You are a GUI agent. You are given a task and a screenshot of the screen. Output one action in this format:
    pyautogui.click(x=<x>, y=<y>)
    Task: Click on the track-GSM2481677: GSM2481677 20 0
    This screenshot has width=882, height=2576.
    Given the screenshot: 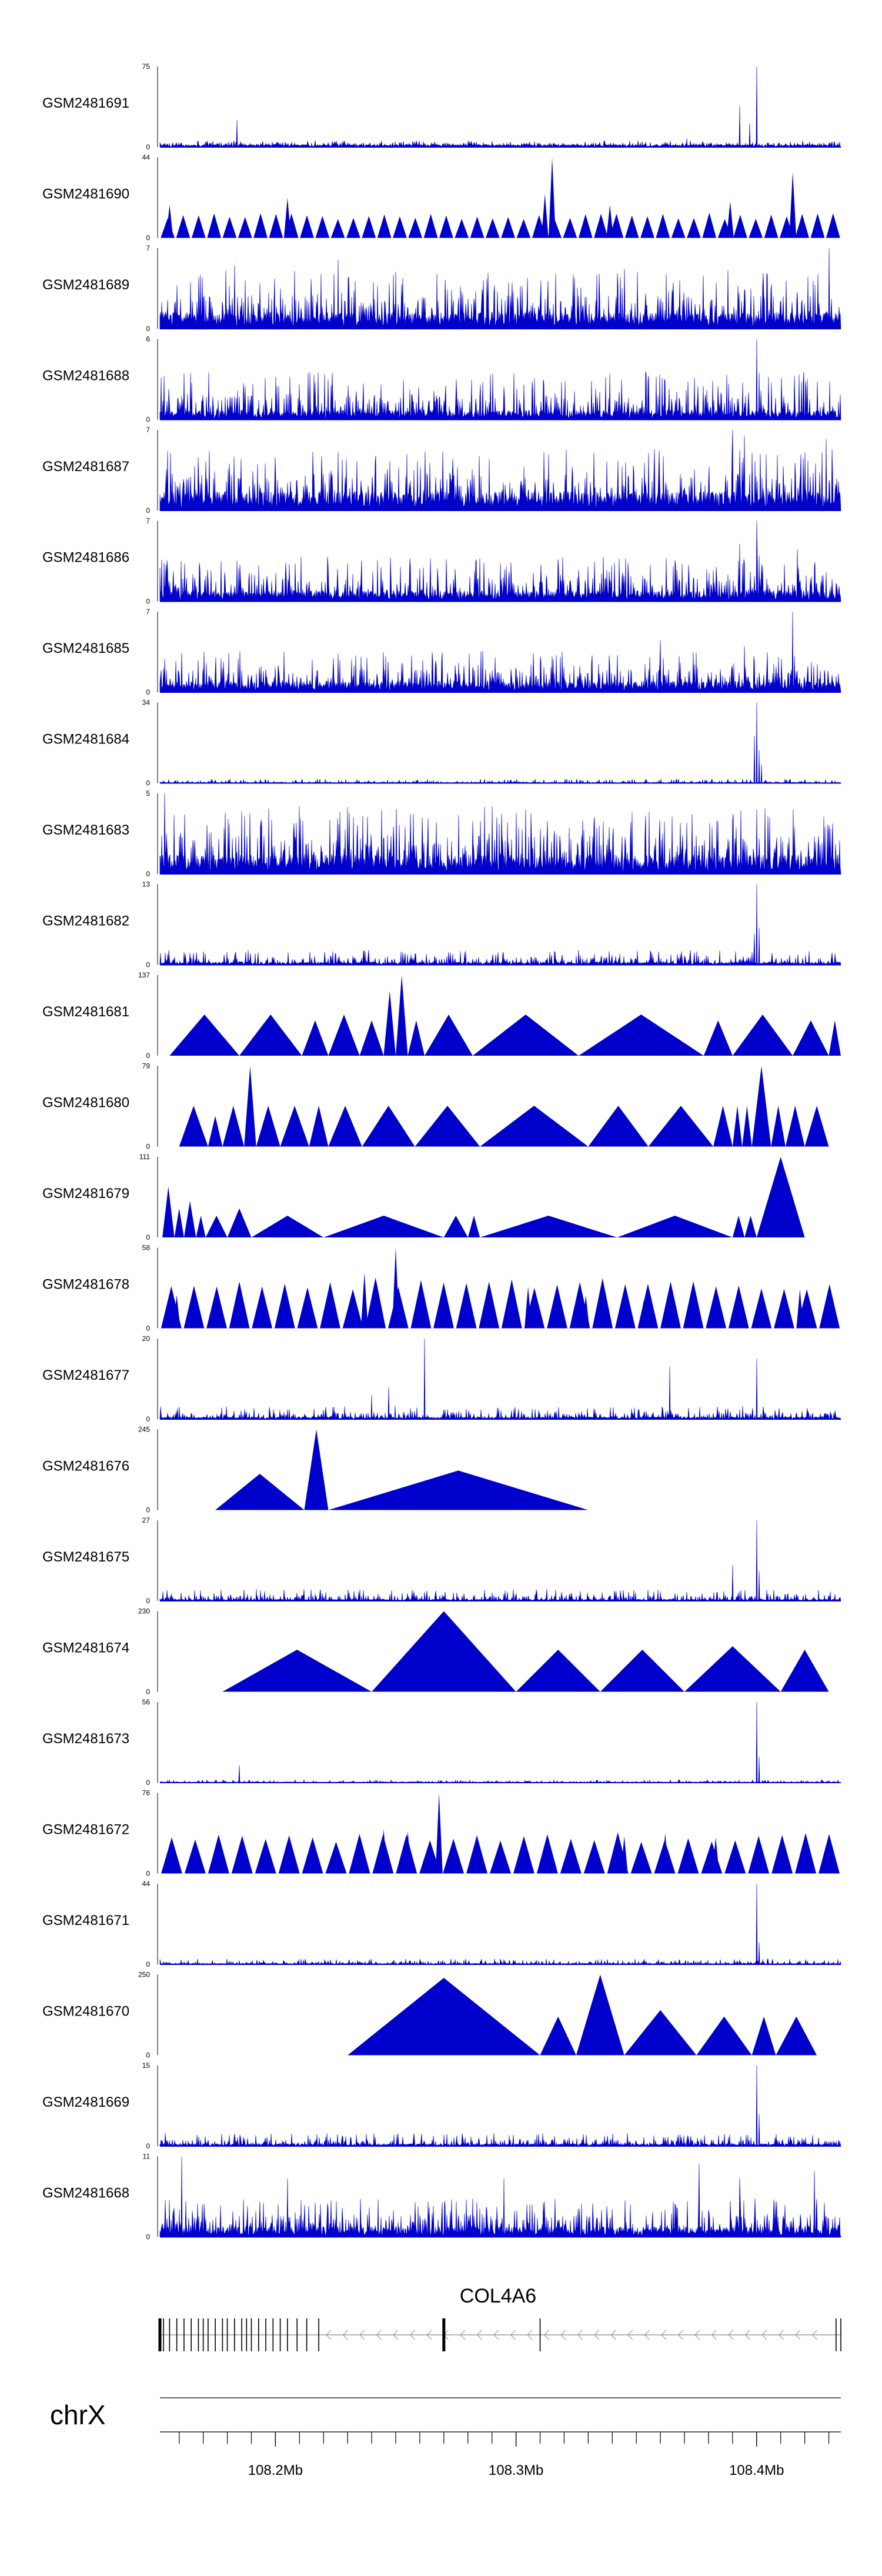 What is the action you would take?
    pyautogui.click(x=441, y=1378)
    